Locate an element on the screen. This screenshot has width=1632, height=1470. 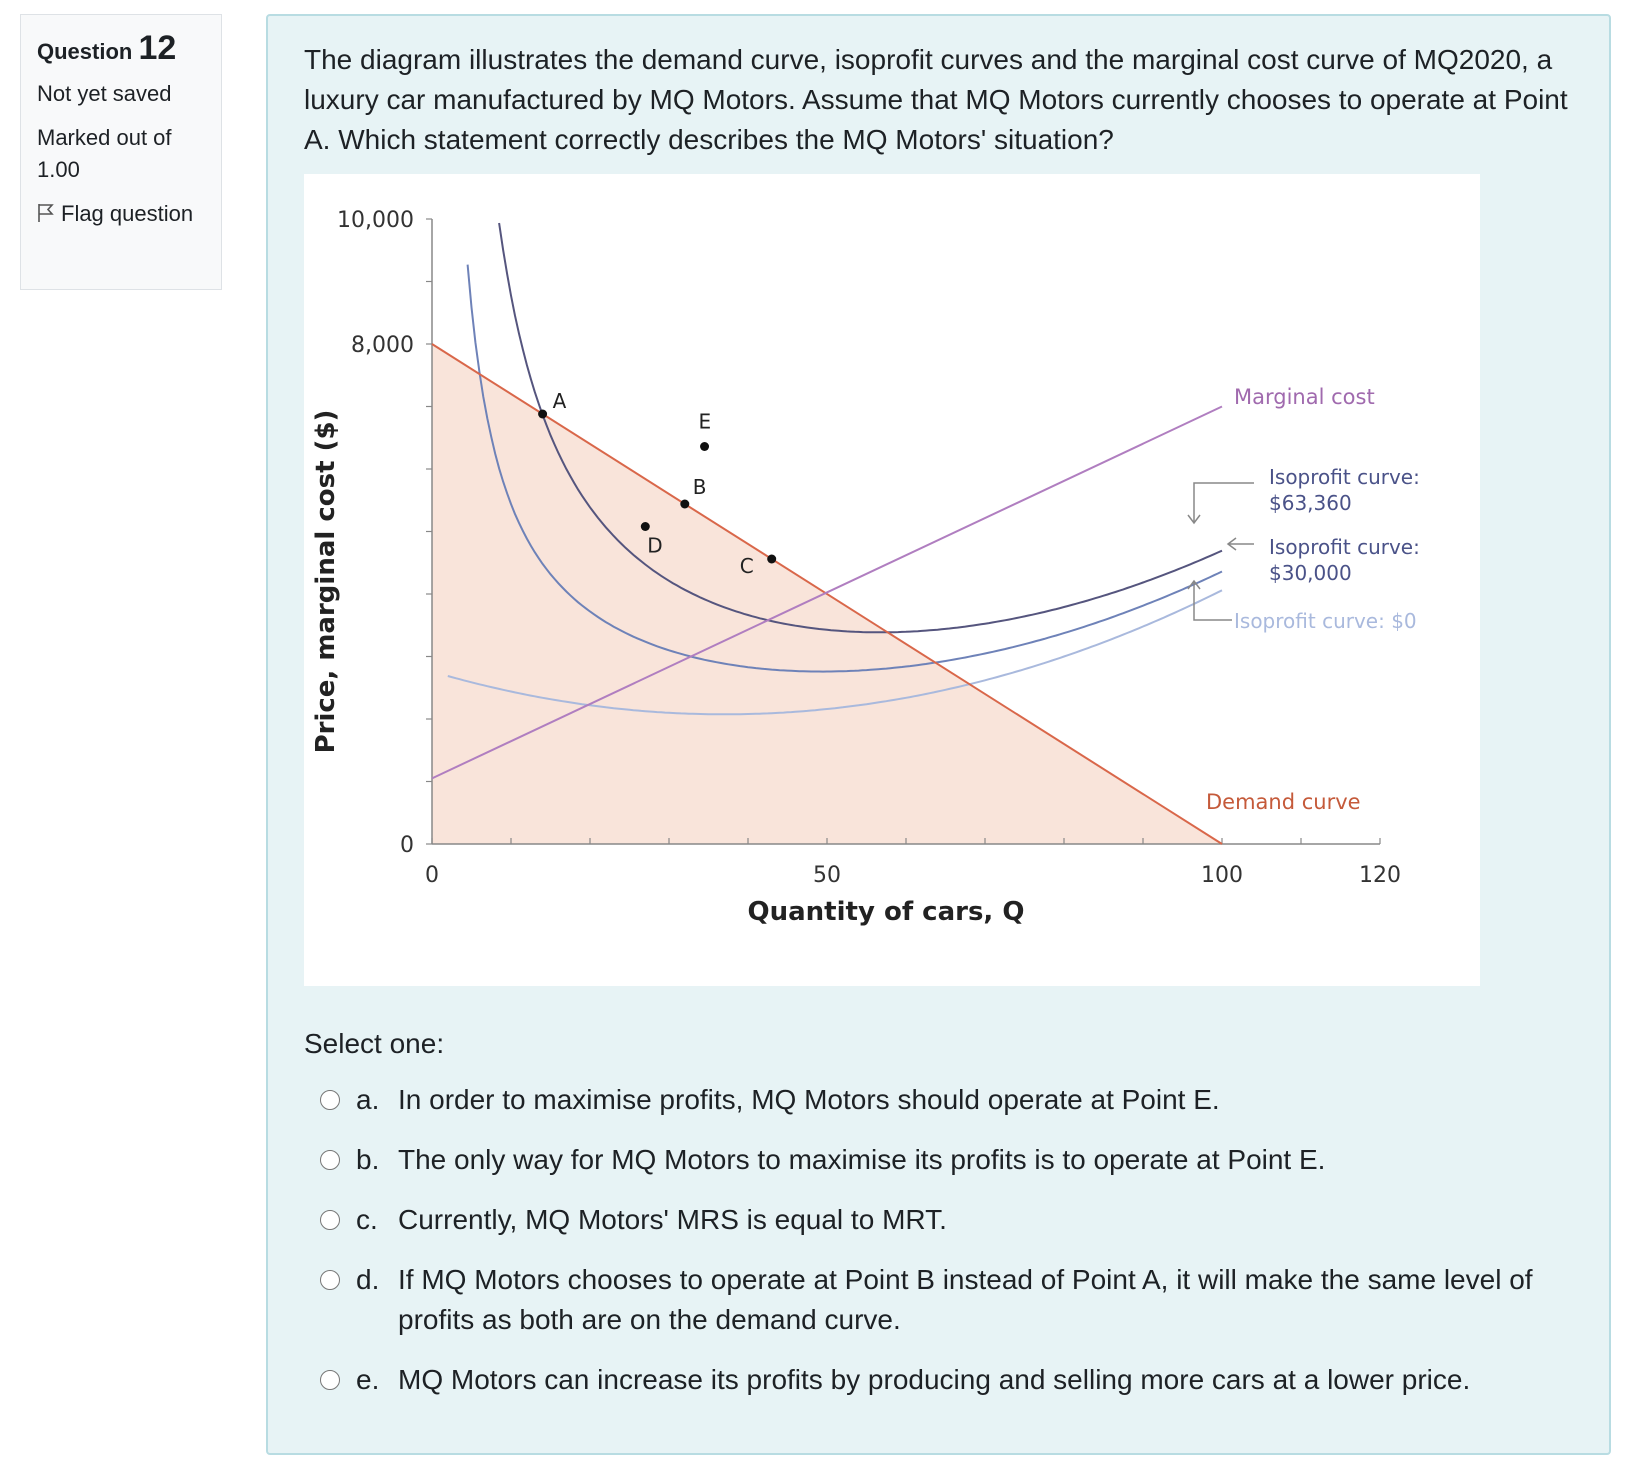
option-a-letter: a. is located at coordinates (368, 1099).